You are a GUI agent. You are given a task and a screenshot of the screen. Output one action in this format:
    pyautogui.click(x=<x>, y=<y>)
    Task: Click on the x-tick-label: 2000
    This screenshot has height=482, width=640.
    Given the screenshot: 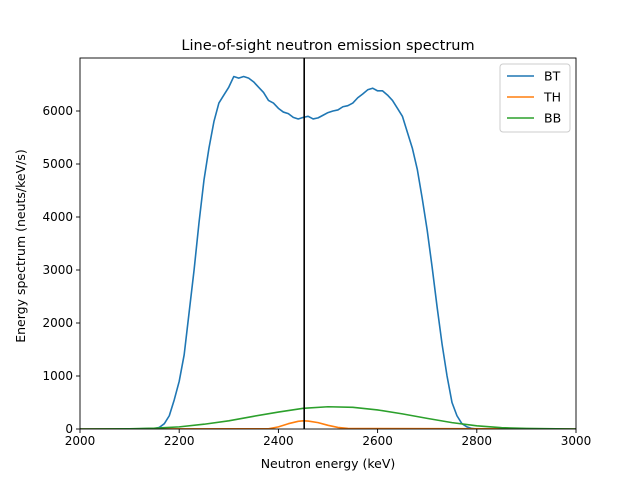 What is the action you would take?
    pyautogui.click(x=80, y=441)
    